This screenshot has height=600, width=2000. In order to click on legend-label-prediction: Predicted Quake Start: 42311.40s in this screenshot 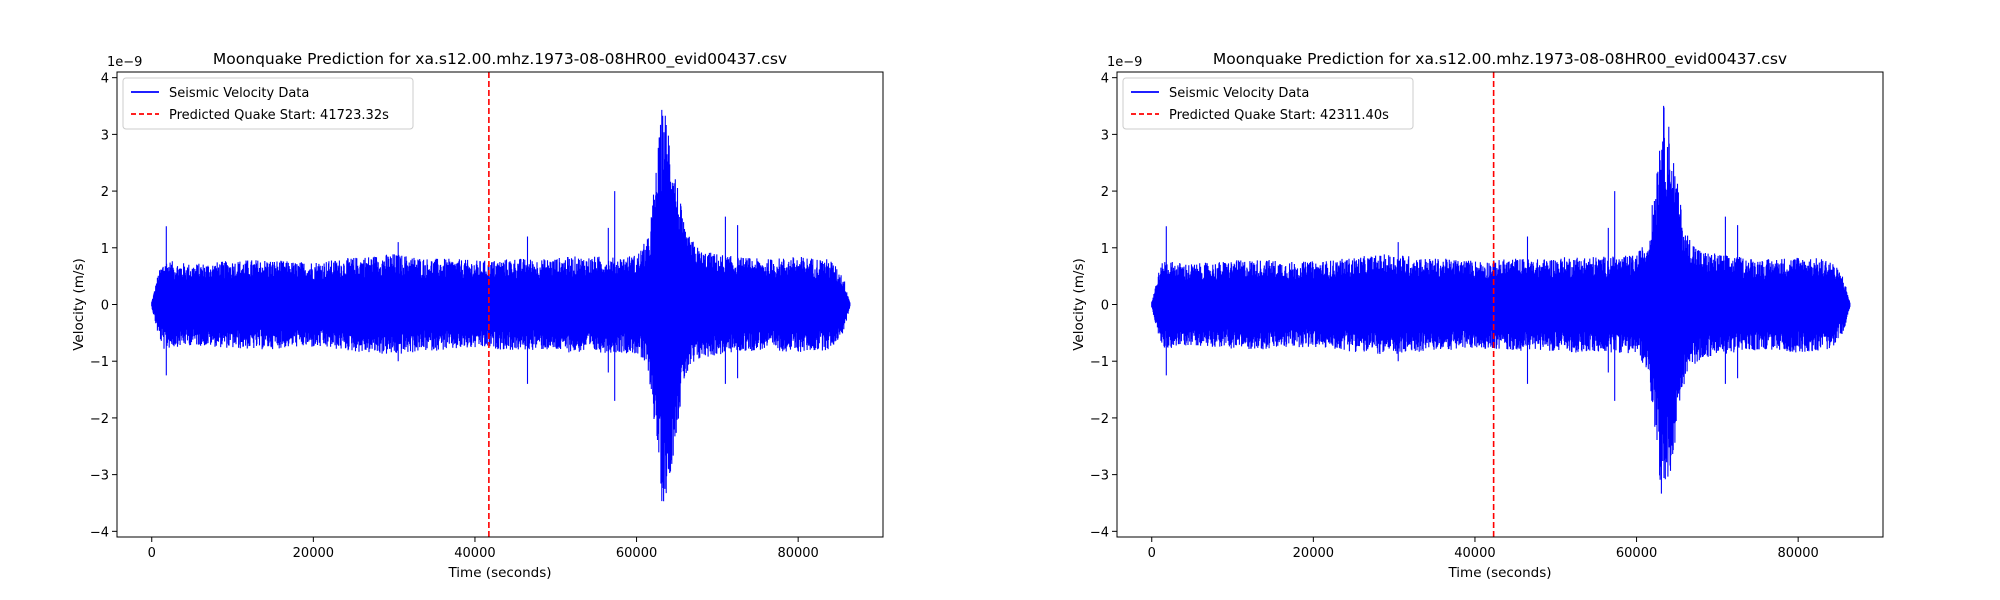, I will do `click(1279, 115)`.